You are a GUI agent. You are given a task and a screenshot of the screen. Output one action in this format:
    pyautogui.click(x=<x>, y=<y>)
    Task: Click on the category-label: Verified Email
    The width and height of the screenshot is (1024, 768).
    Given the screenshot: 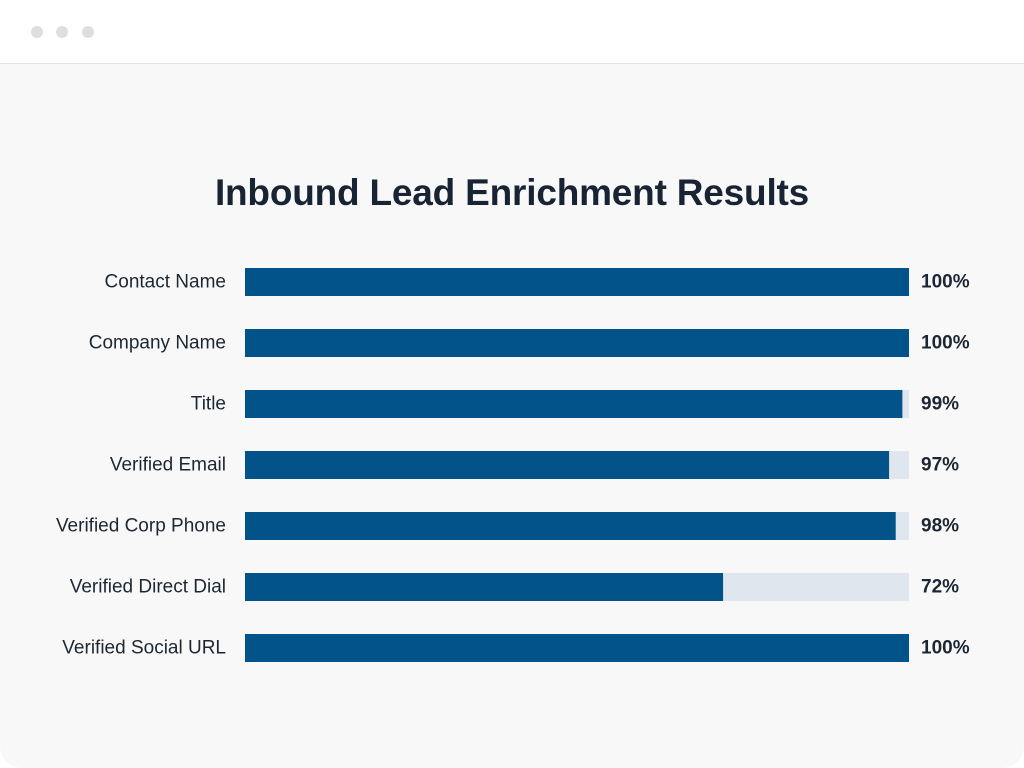 What is the action you would take?
    pyautogui.click(x=168, y=465)
    